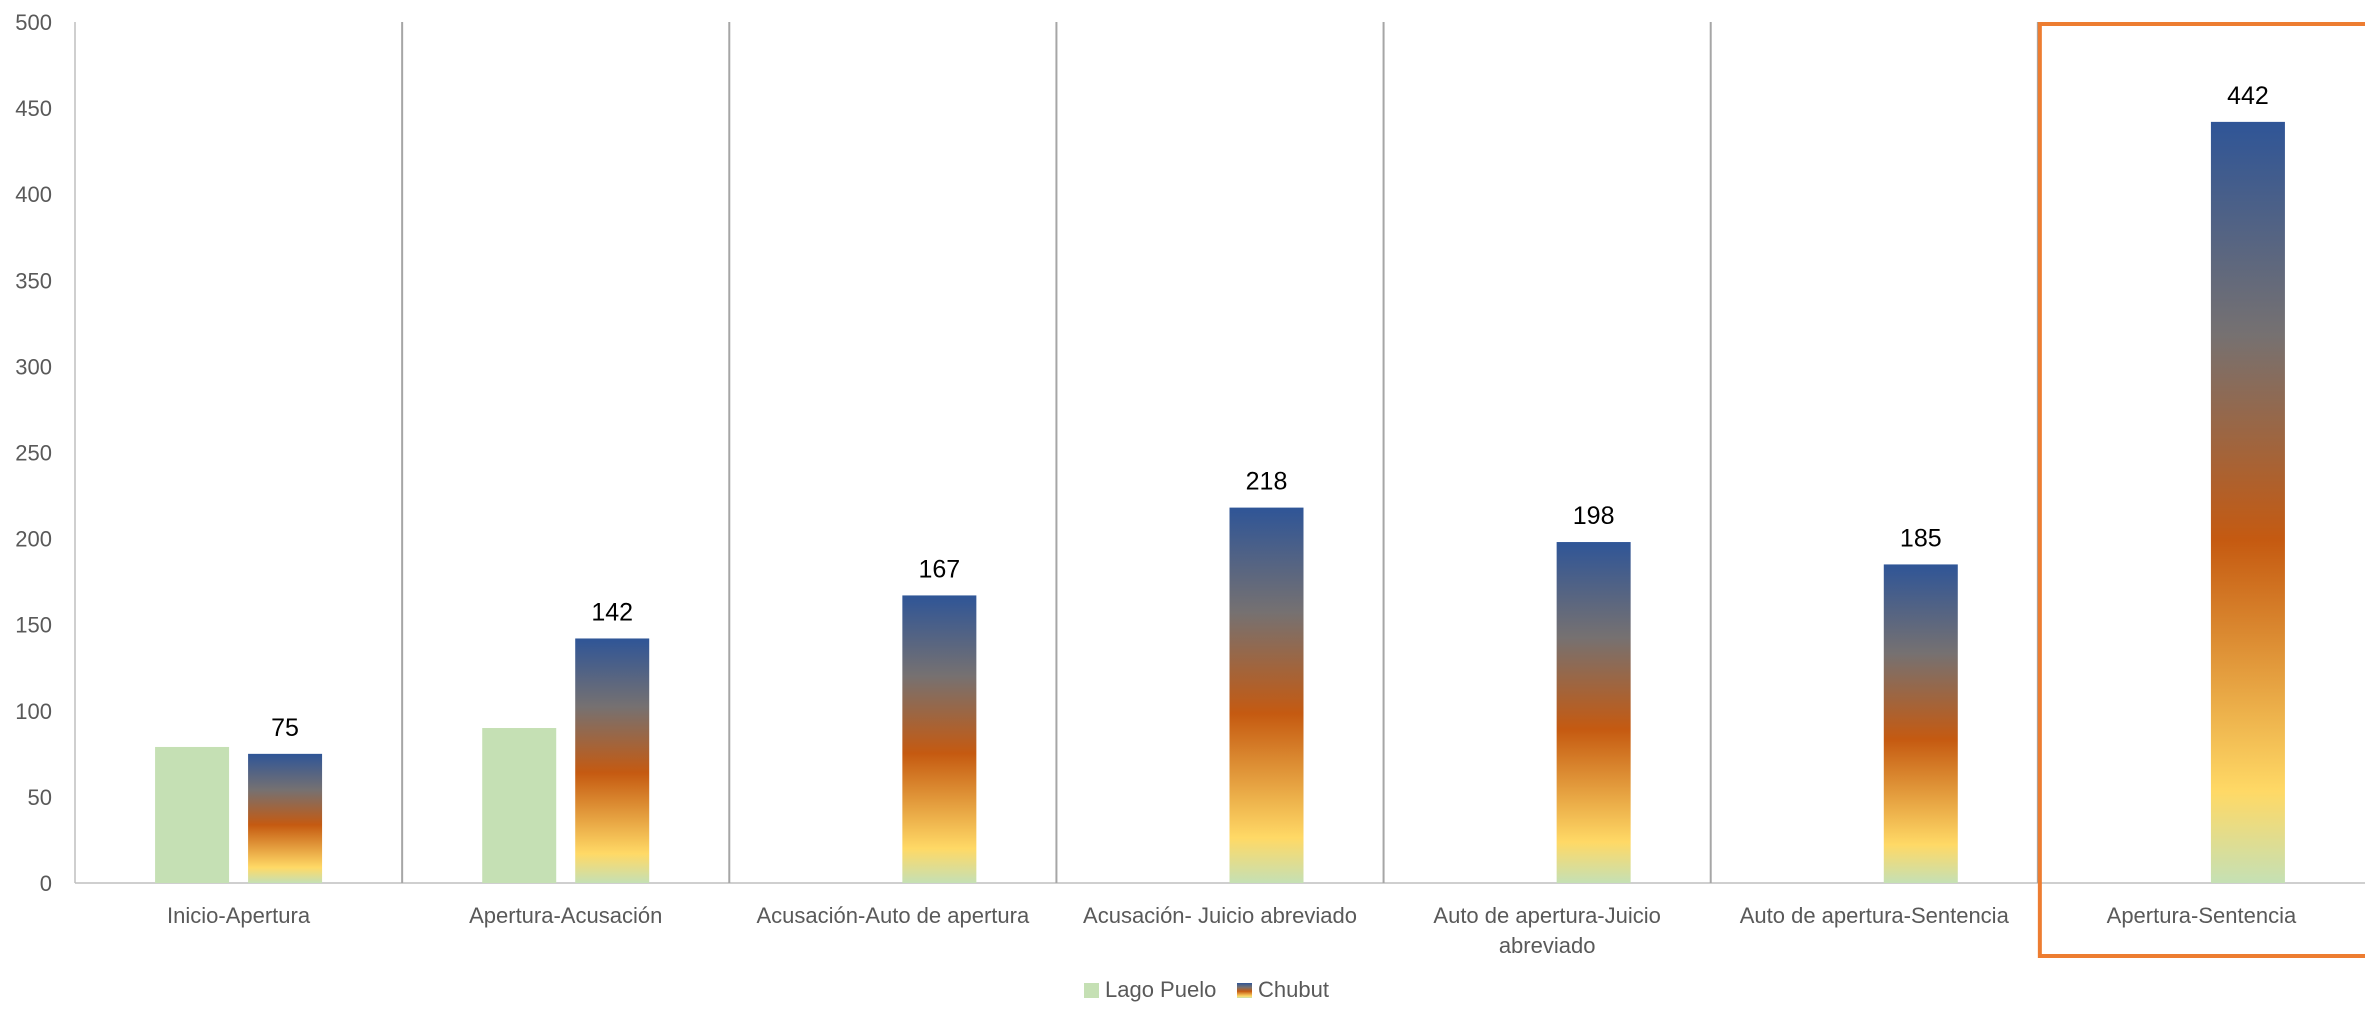  What do you see at coordinates (33, 22) in the screenshot?
I see `y-tick-label: 500` at bounding box center [33, 22].